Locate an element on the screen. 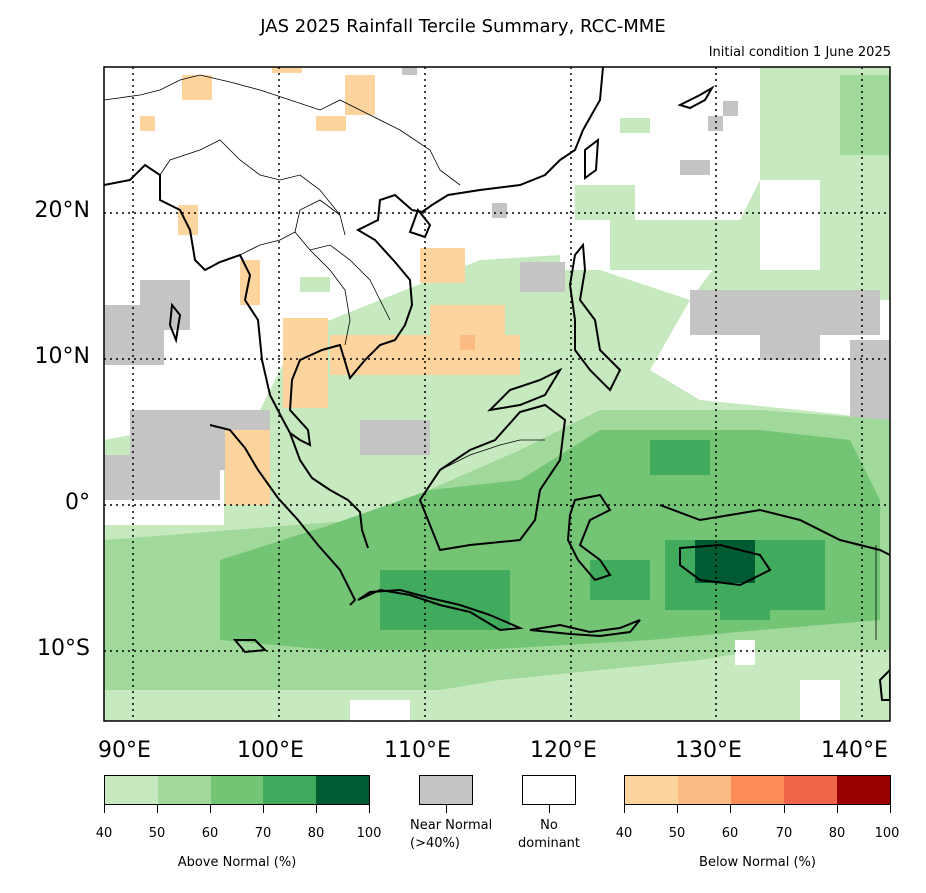 The height and width of the screenshot is (893, 926). below-normal-label: Below Normal (%) is located at coordinates (757, 862).